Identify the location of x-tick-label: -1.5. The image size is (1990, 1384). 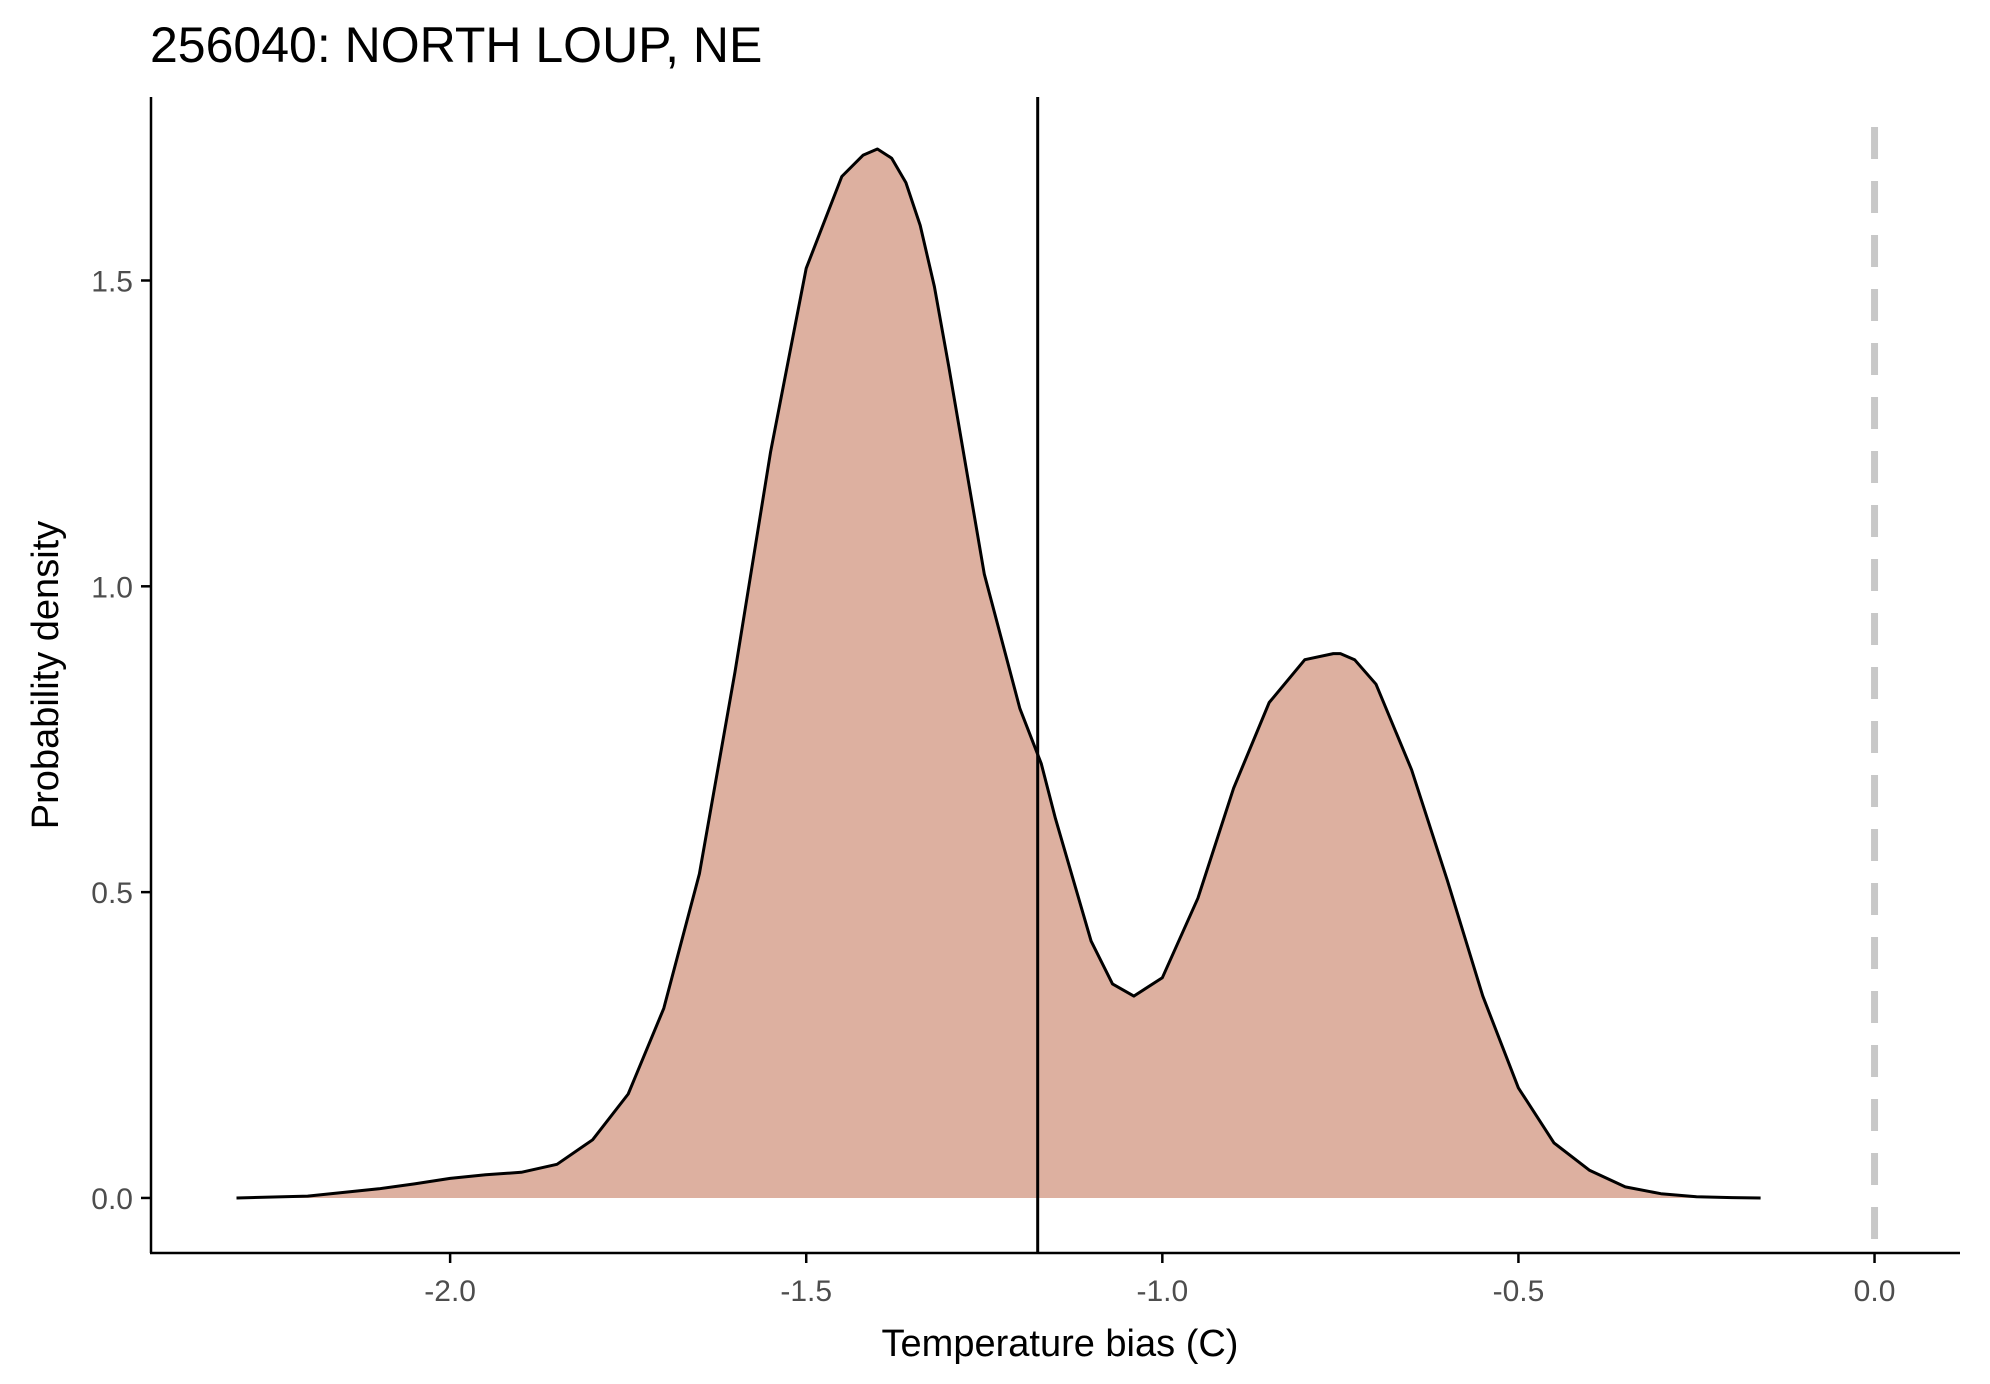
(806, 1291).